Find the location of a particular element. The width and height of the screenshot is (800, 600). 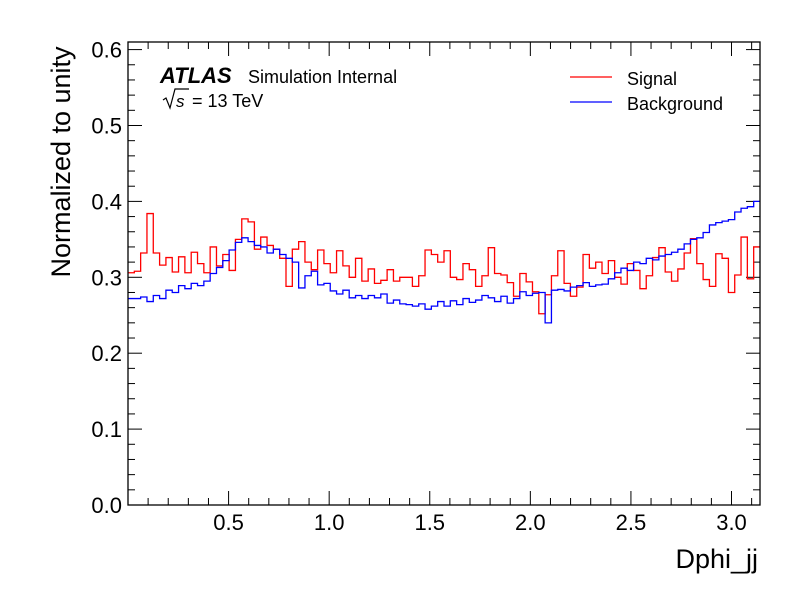

energy-label-s: s is located at coordinates (180, 101).